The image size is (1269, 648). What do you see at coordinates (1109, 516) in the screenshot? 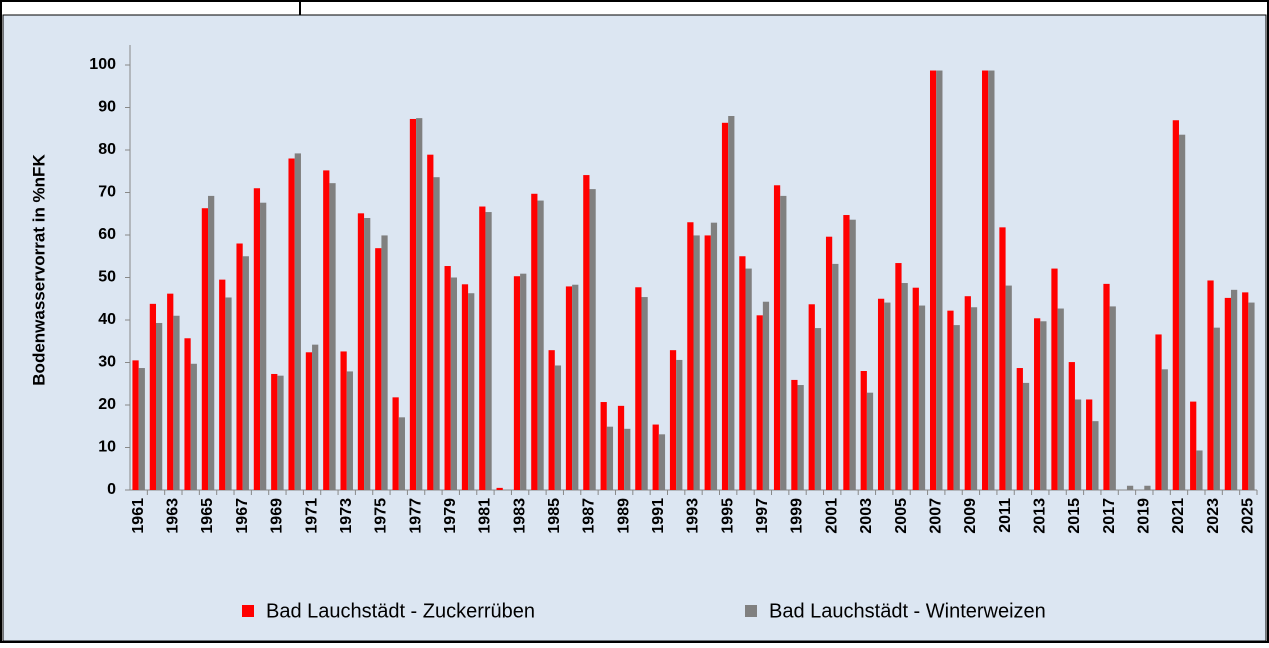
I see `x-tick-label: 2017` at bounding box center [1109, 516].